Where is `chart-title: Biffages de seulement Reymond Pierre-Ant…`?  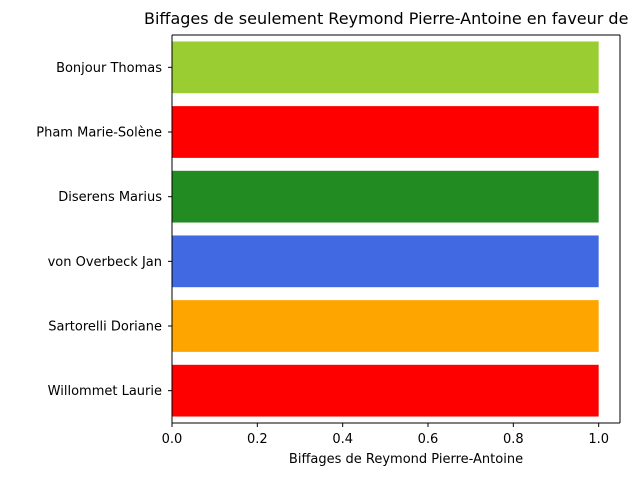
chart-title: Biffages de seulement Reymond Pierre-Ant… is located at coordinates (386, 18).